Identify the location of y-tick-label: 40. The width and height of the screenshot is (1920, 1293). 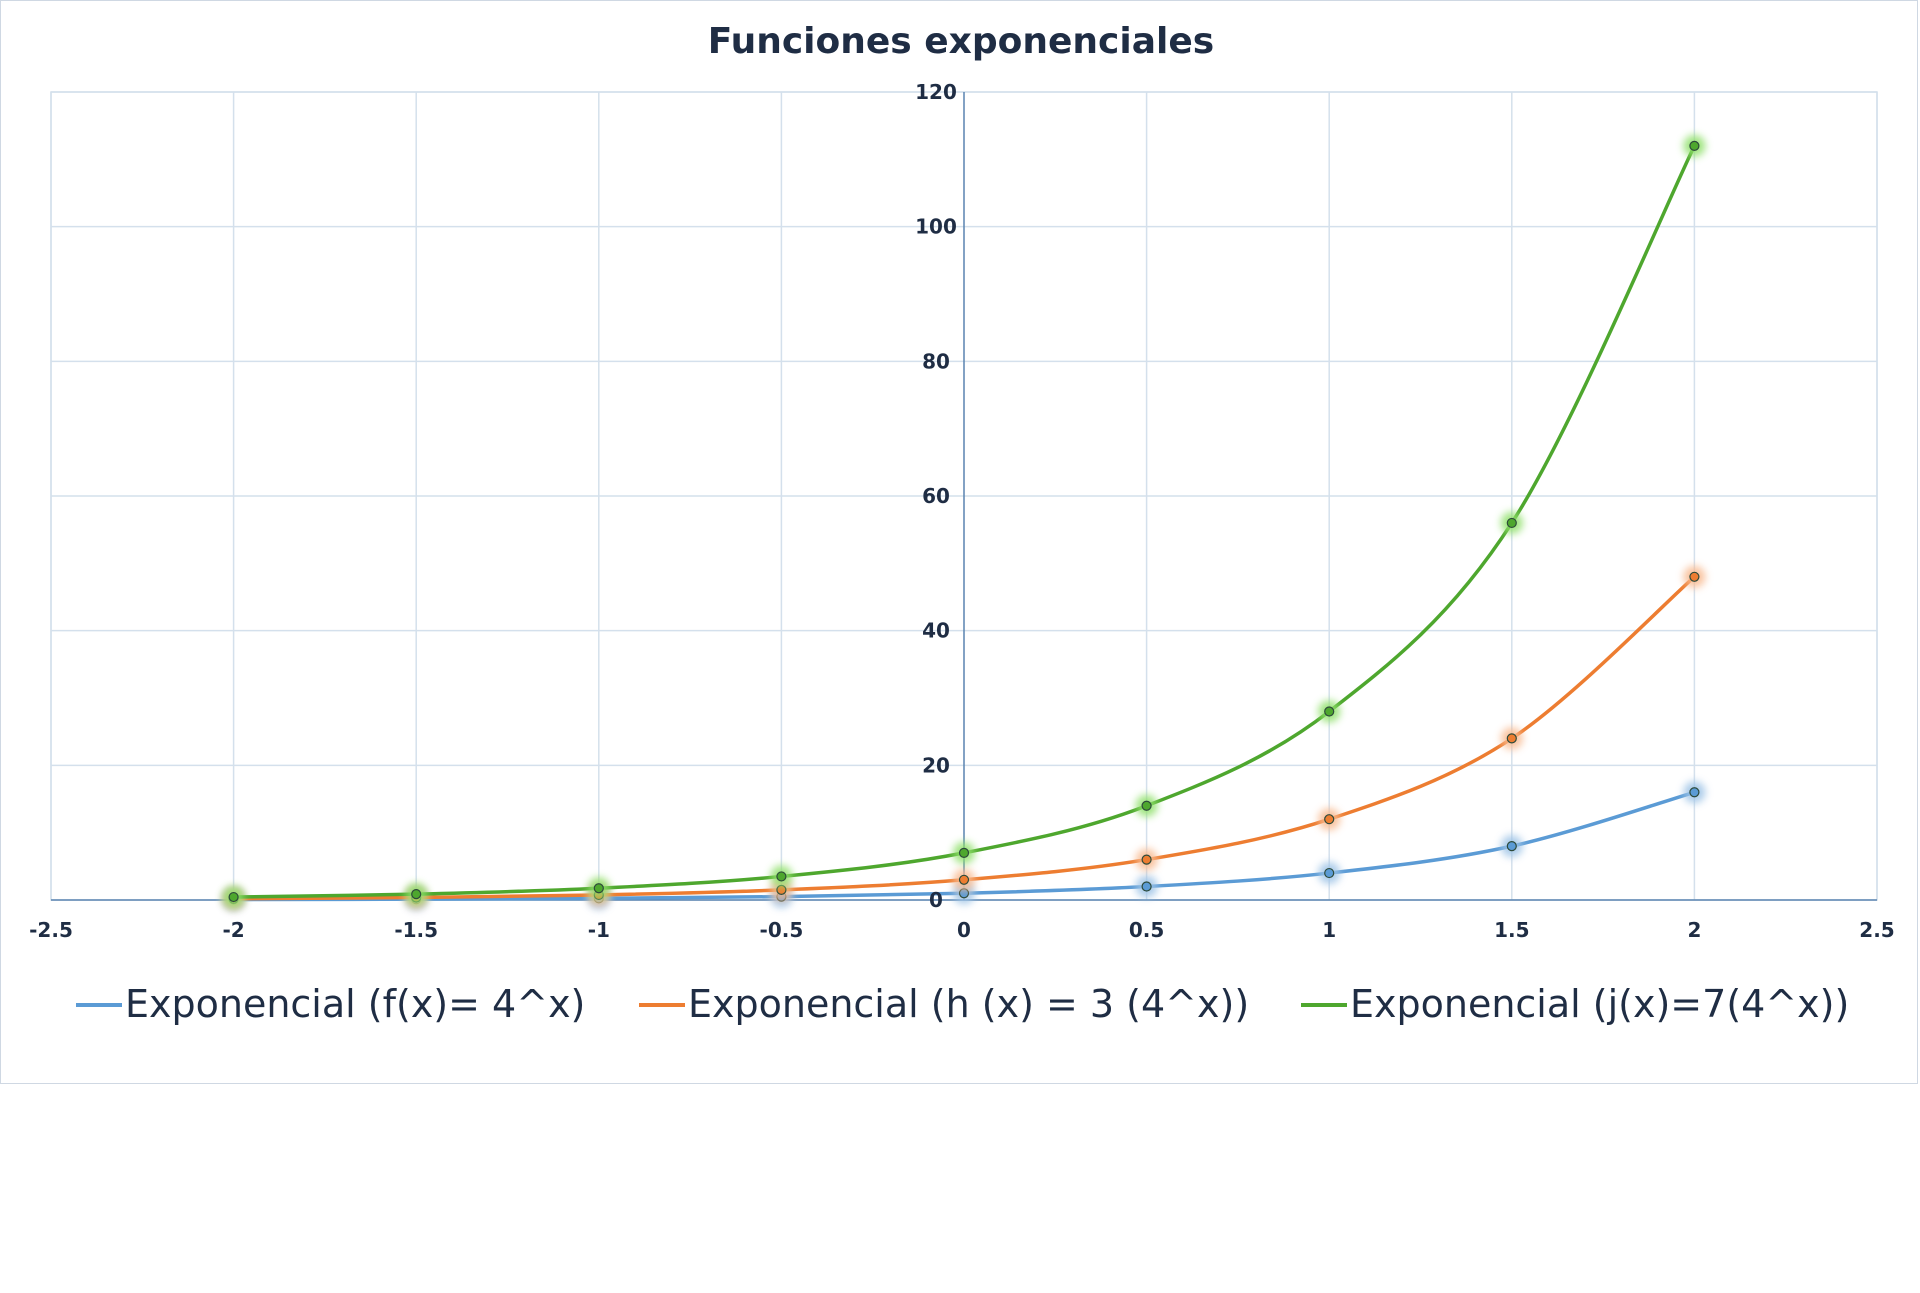
(936, 631).